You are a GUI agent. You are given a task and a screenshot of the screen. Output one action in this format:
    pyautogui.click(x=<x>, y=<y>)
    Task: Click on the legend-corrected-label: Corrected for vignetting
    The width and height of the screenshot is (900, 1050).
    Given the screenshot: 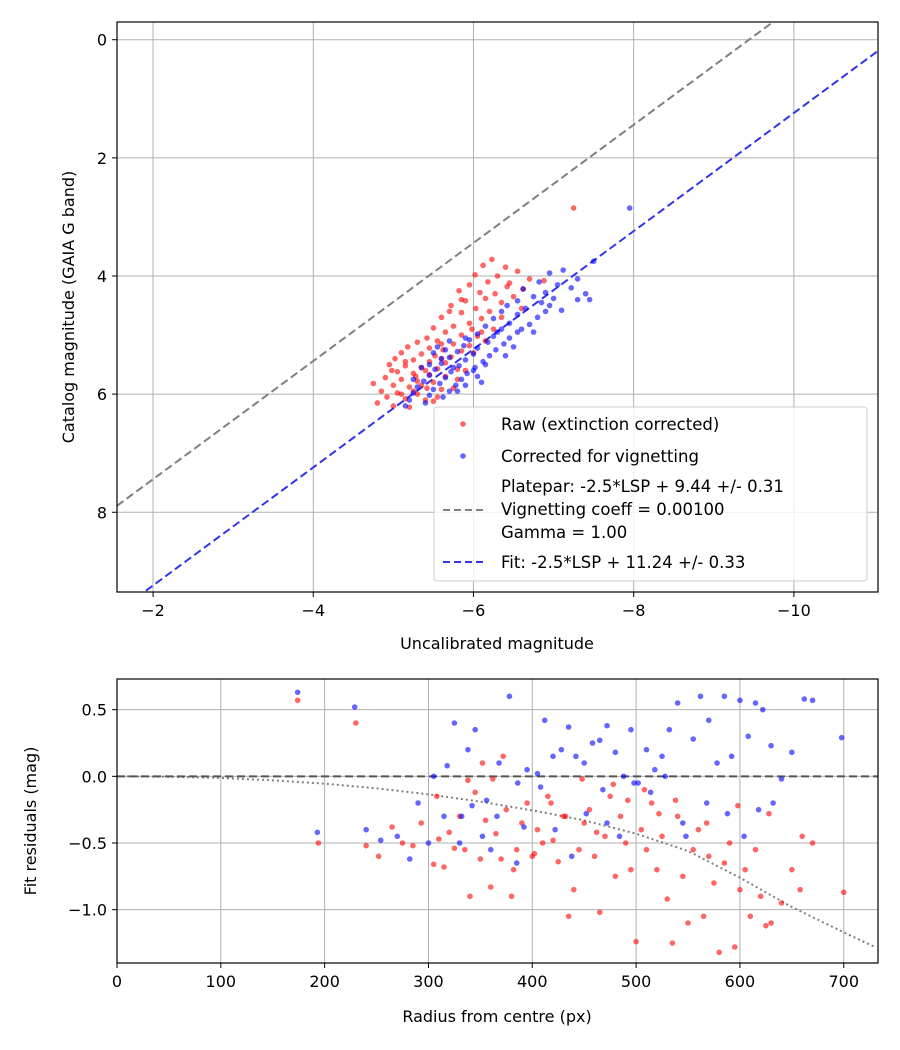 What is the action you would take?
    pyautogui.click(x=600, y=456)
    